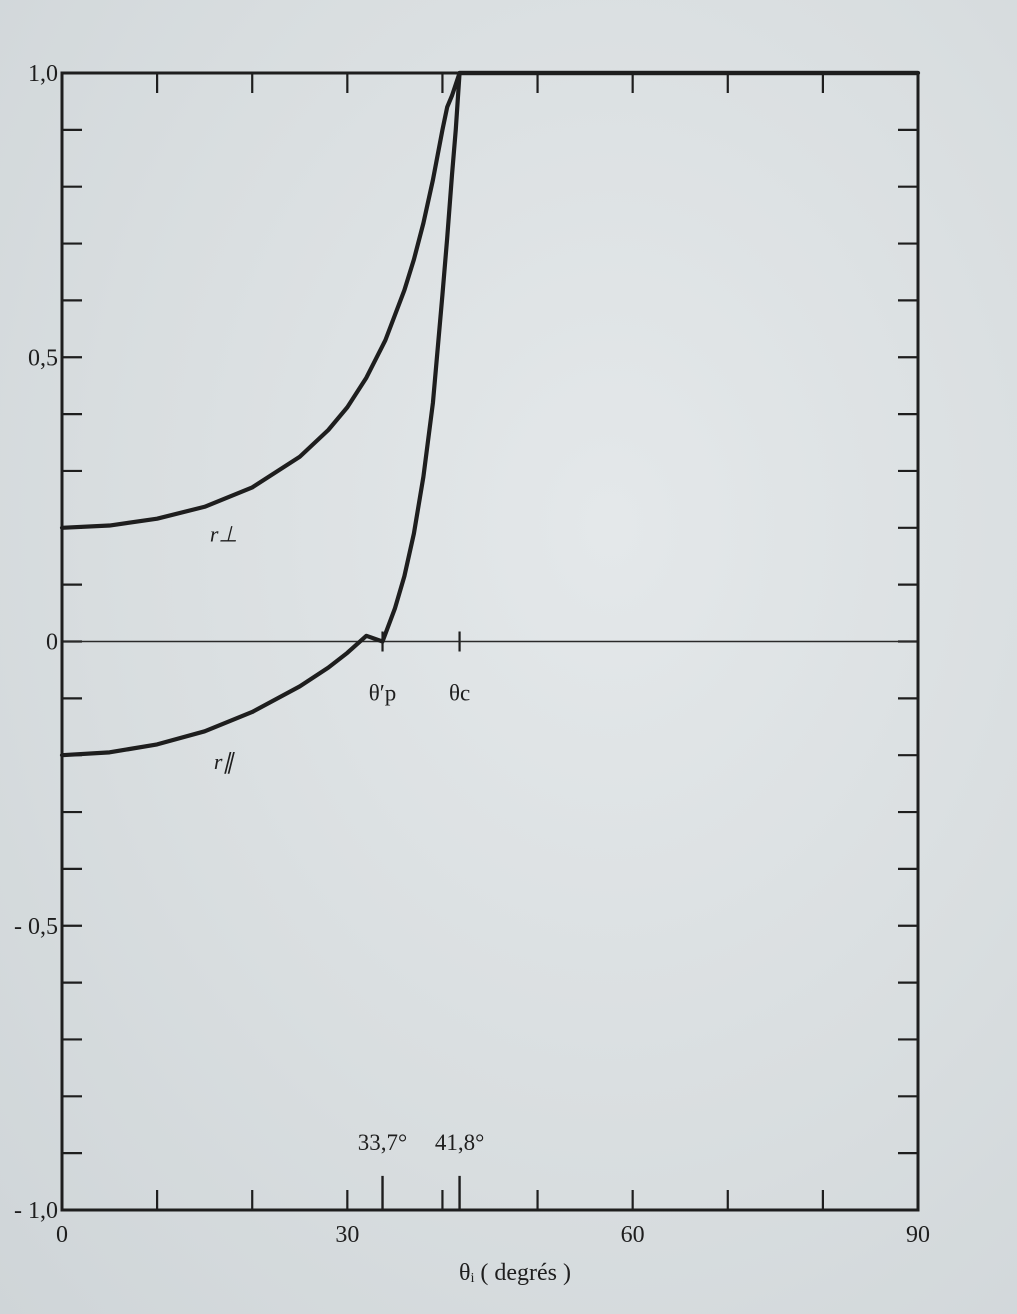 This screenshot has width=1017, height=1314. What do you see at coordinates (43, 74) in the screenshot?
I see `y-tick-label-0: 1,0` at bounding box center [43, 74].